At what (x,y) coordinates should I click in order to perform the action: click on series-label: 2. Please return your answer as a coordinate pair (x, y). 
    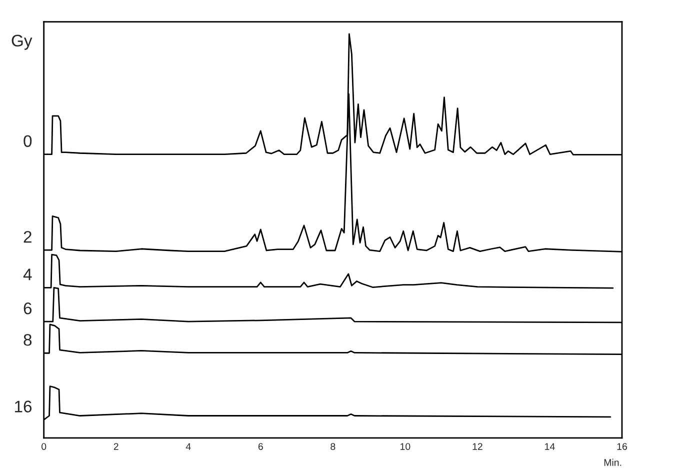
    Looking at the image, I should click on (28, 236).